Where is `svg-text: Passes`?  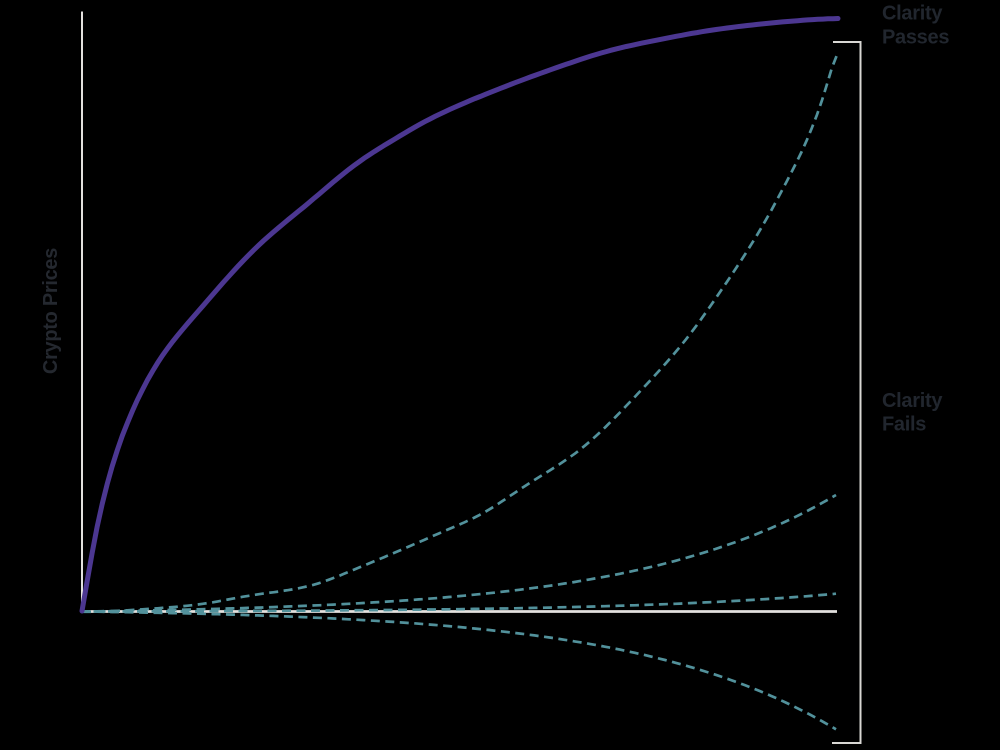 svg-text: Passes is located at coordinates (915, 38).